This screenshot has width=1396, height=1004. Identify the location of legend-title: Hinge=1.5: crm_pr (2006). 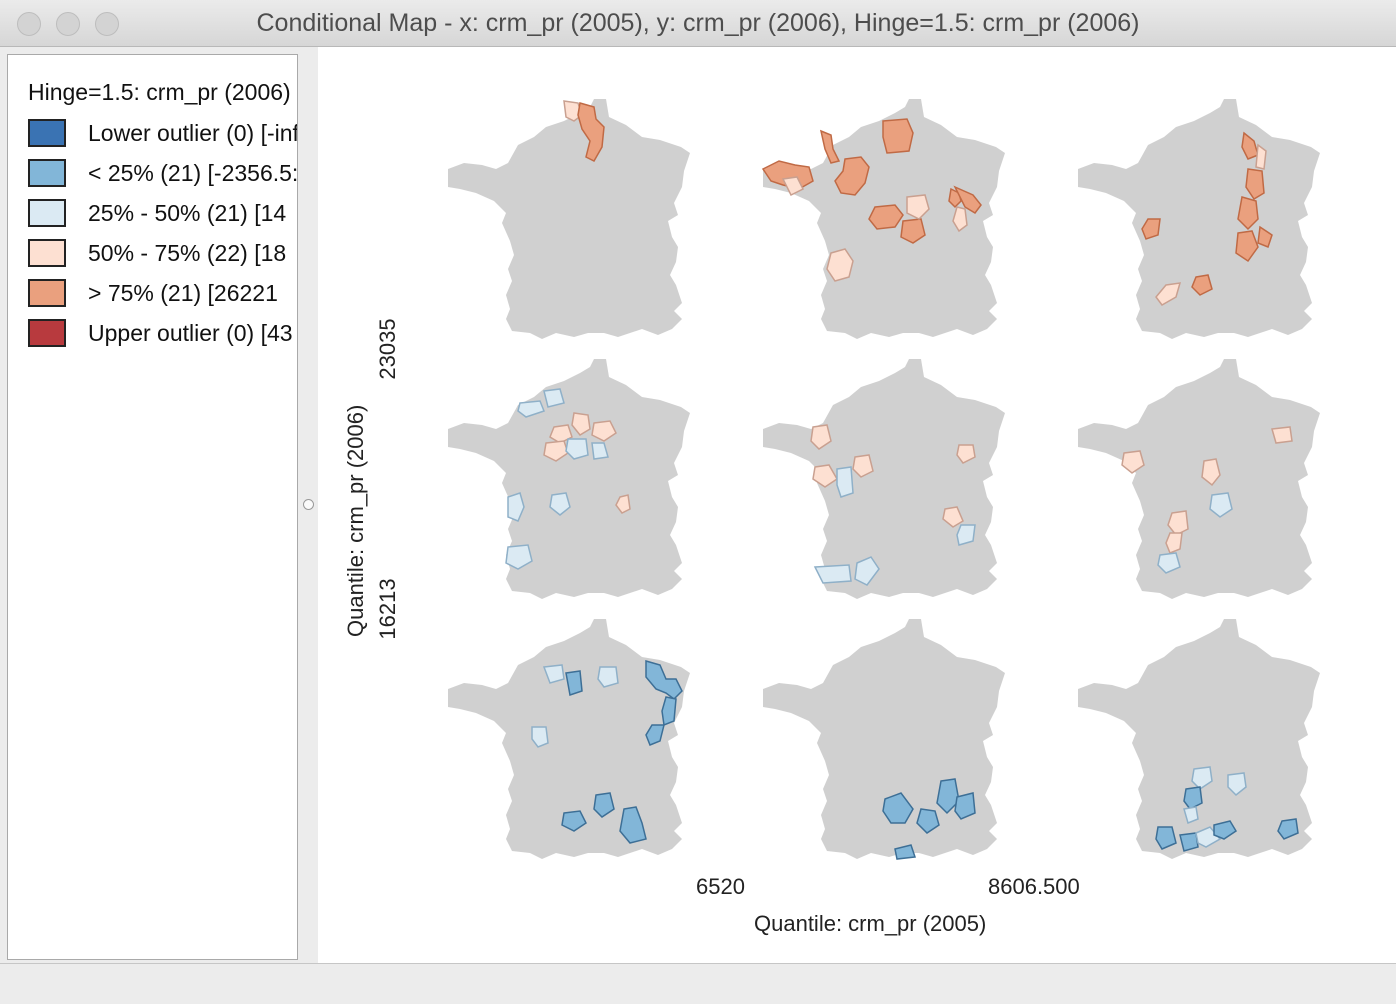
(159, 92).